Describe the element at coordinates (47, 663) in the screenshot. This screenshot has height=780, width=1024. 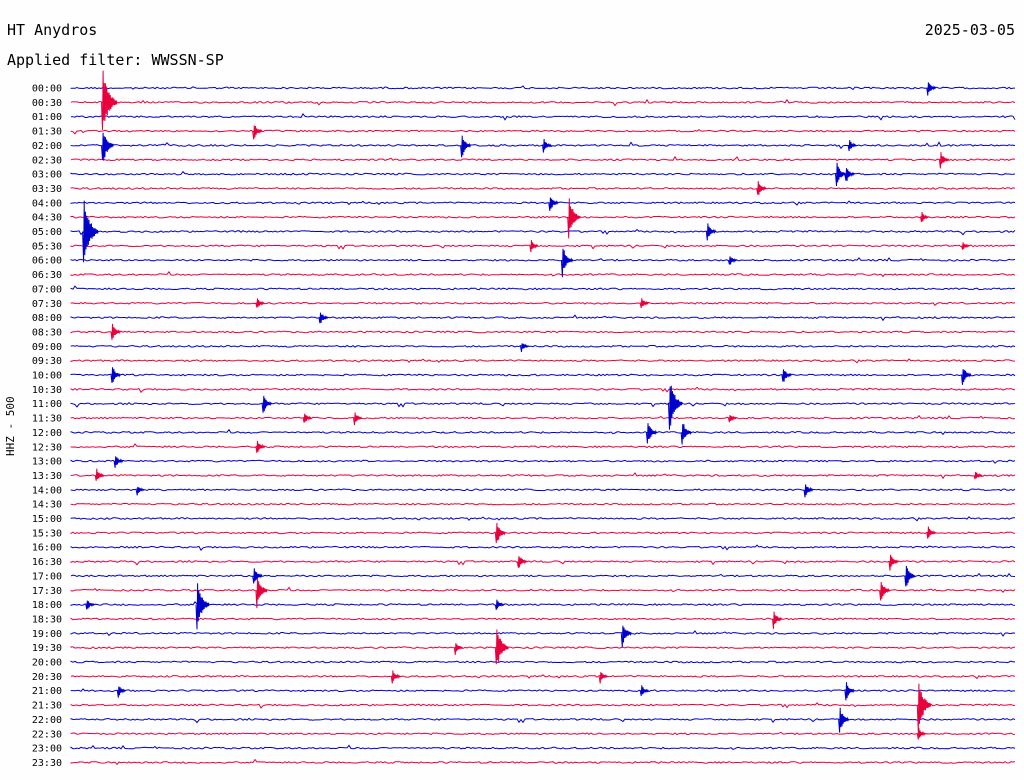
I see `row-label: 20:00` at that location.